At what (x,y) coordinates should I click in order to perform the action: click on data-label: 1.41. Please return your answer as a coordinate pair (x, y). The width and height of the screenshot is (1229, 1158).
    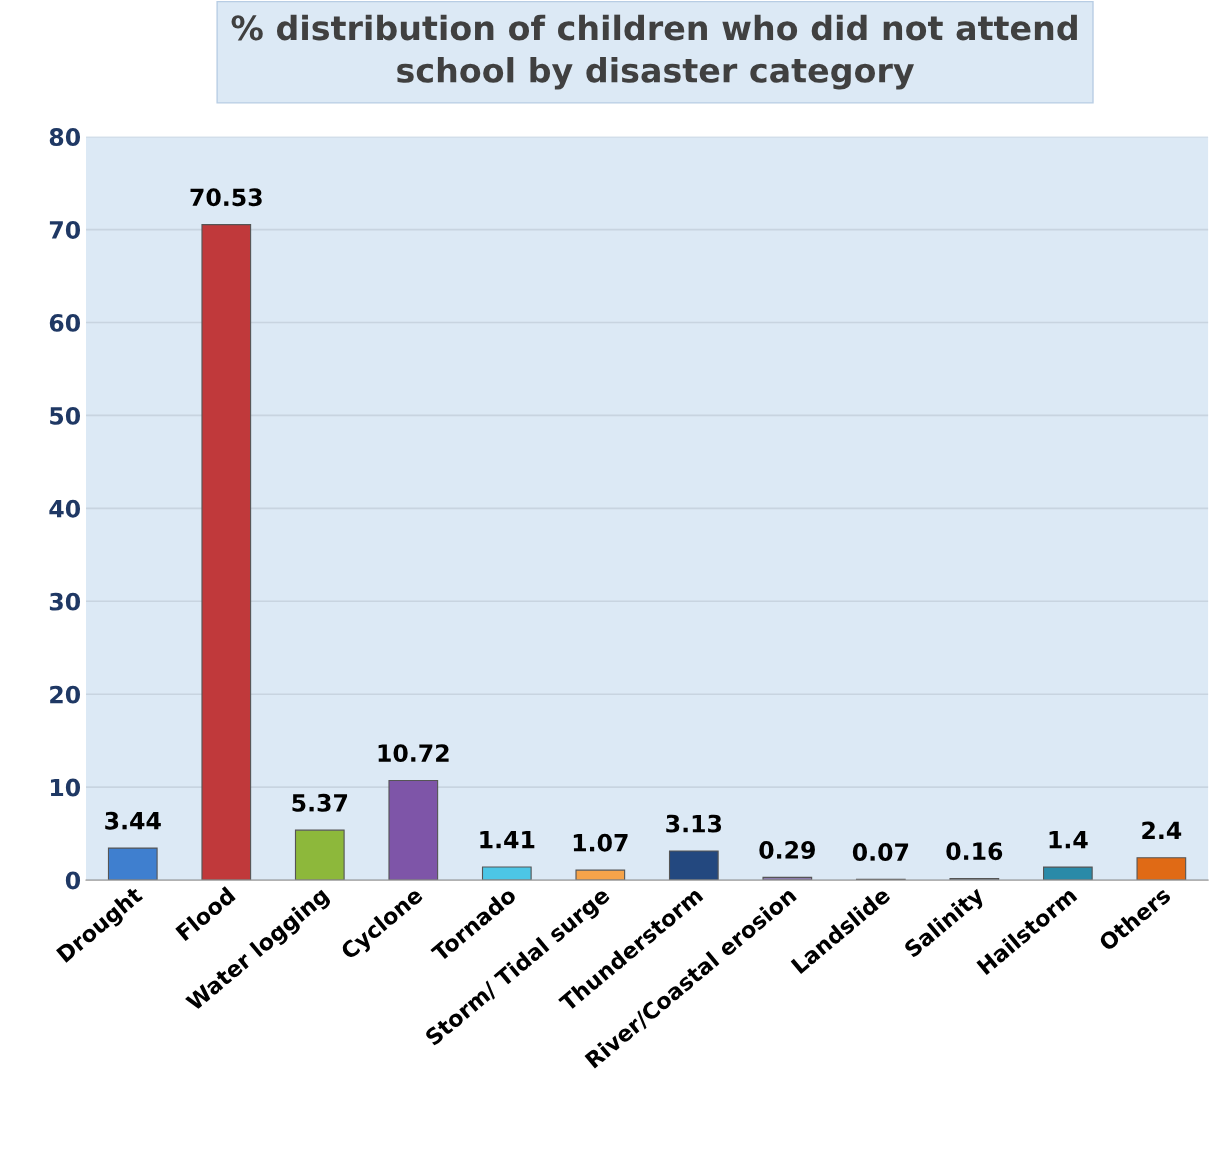
    Looking at the image, I should click on (507, 839).